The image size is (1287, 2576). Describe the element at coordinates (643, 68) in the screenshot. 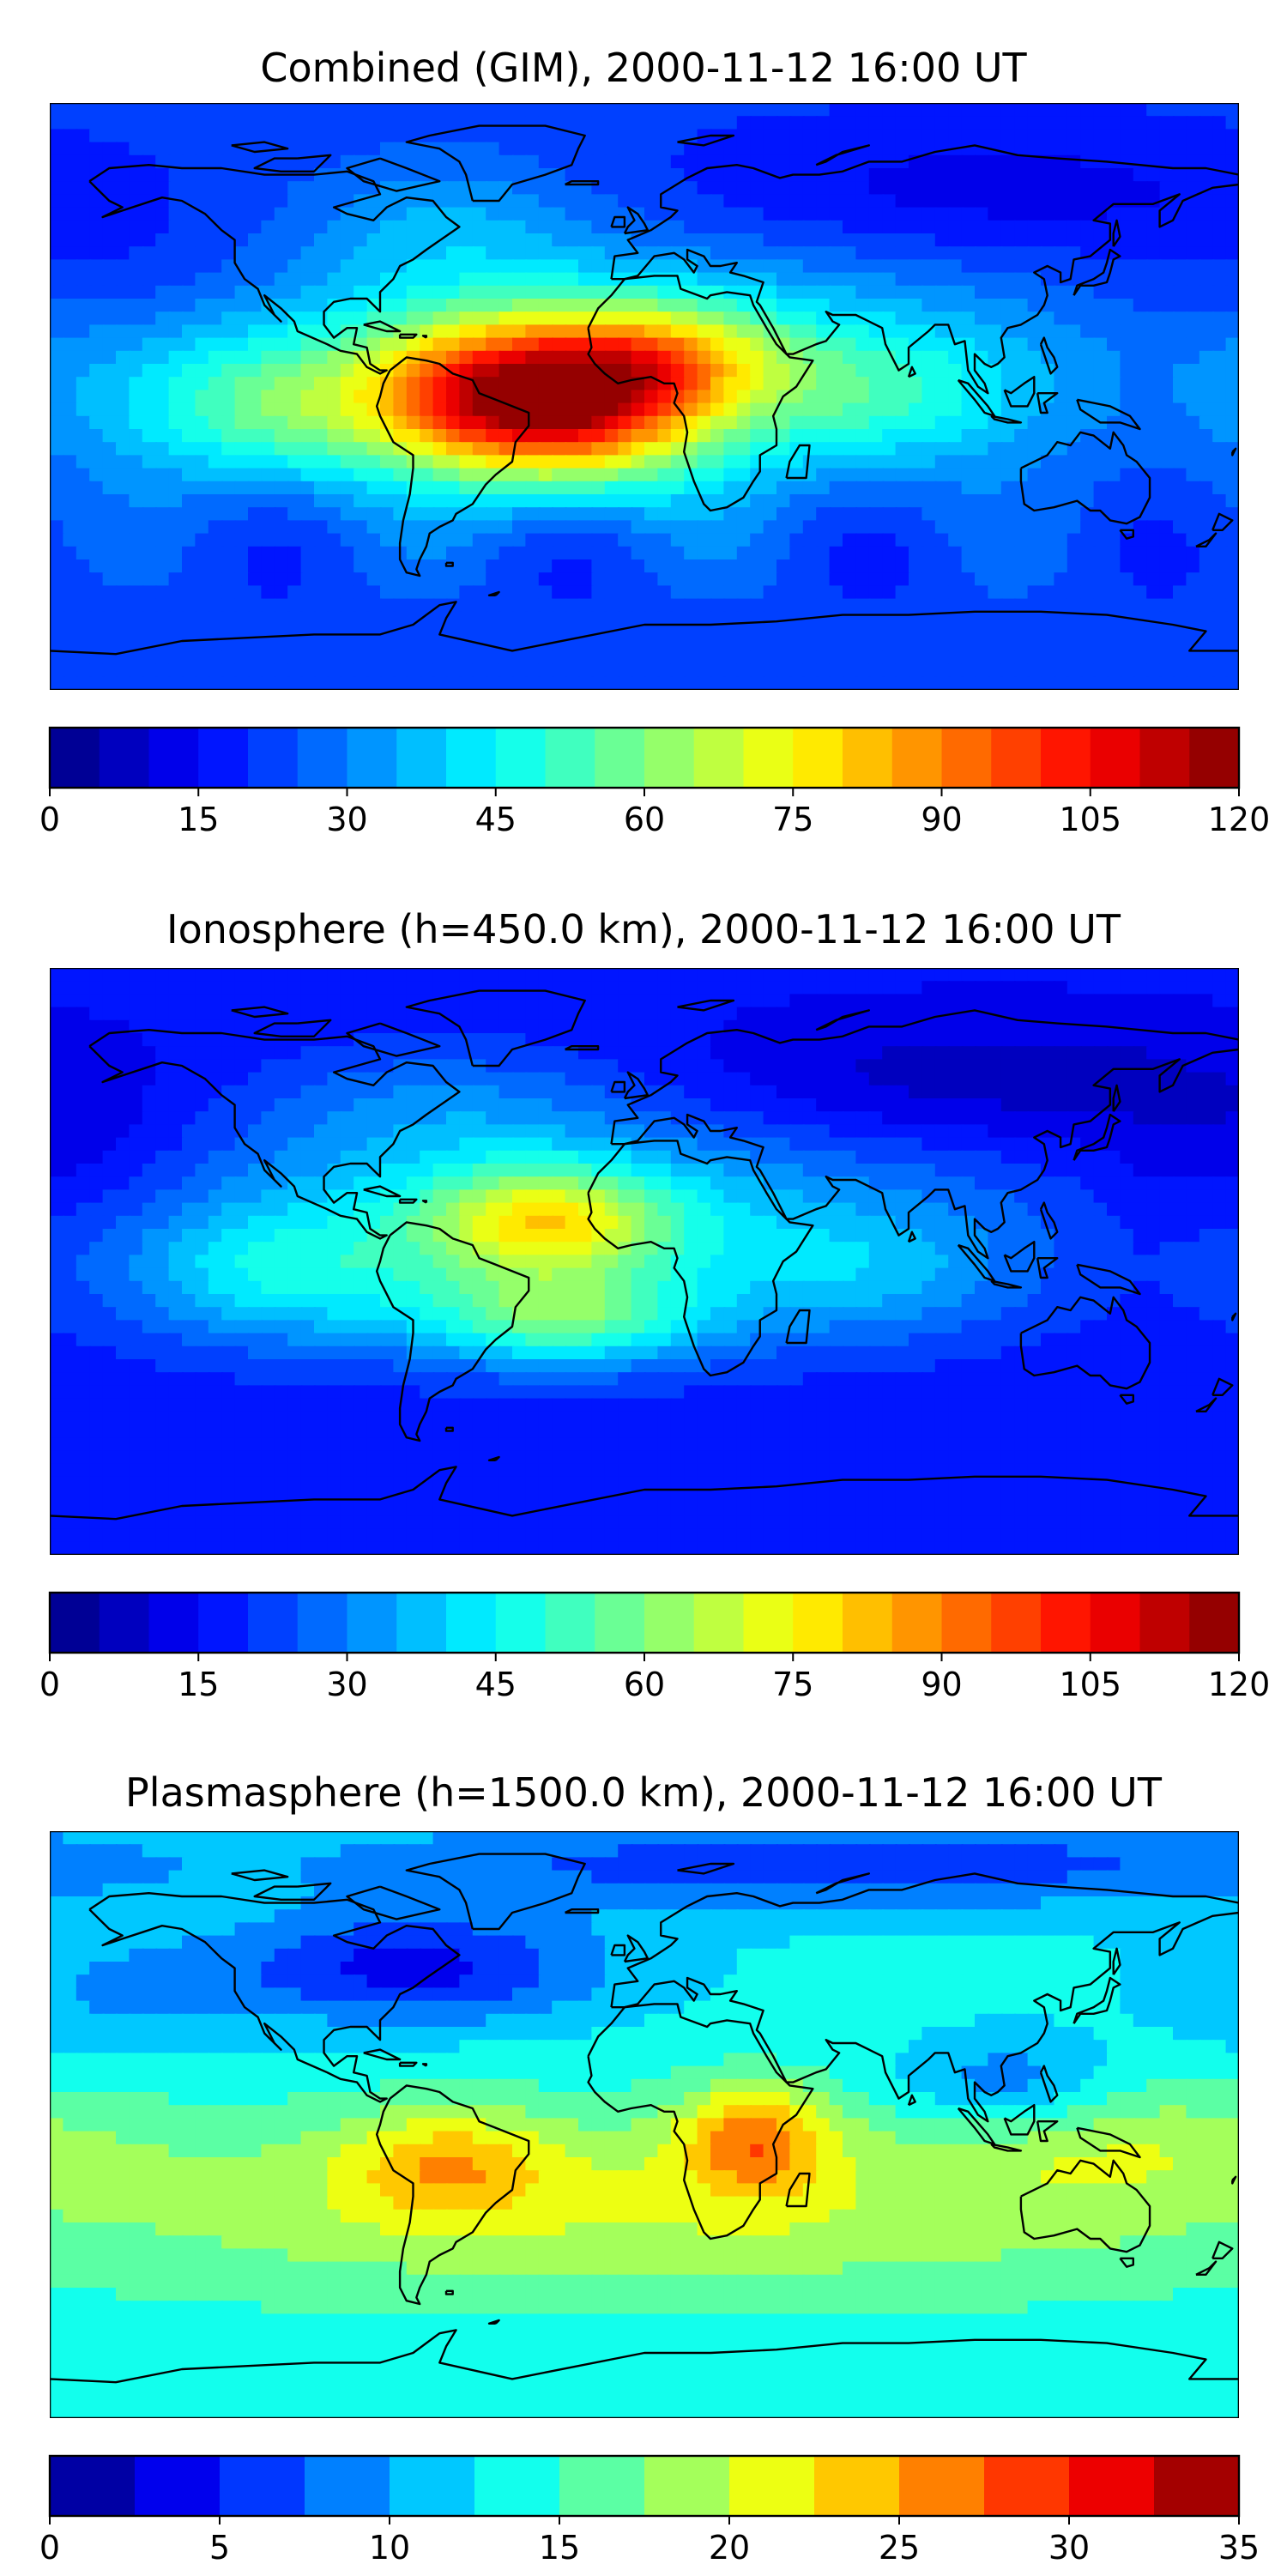

I see `map-title-combined: Combined (GIM), 2000-11-12 16:00 UT` at that location.